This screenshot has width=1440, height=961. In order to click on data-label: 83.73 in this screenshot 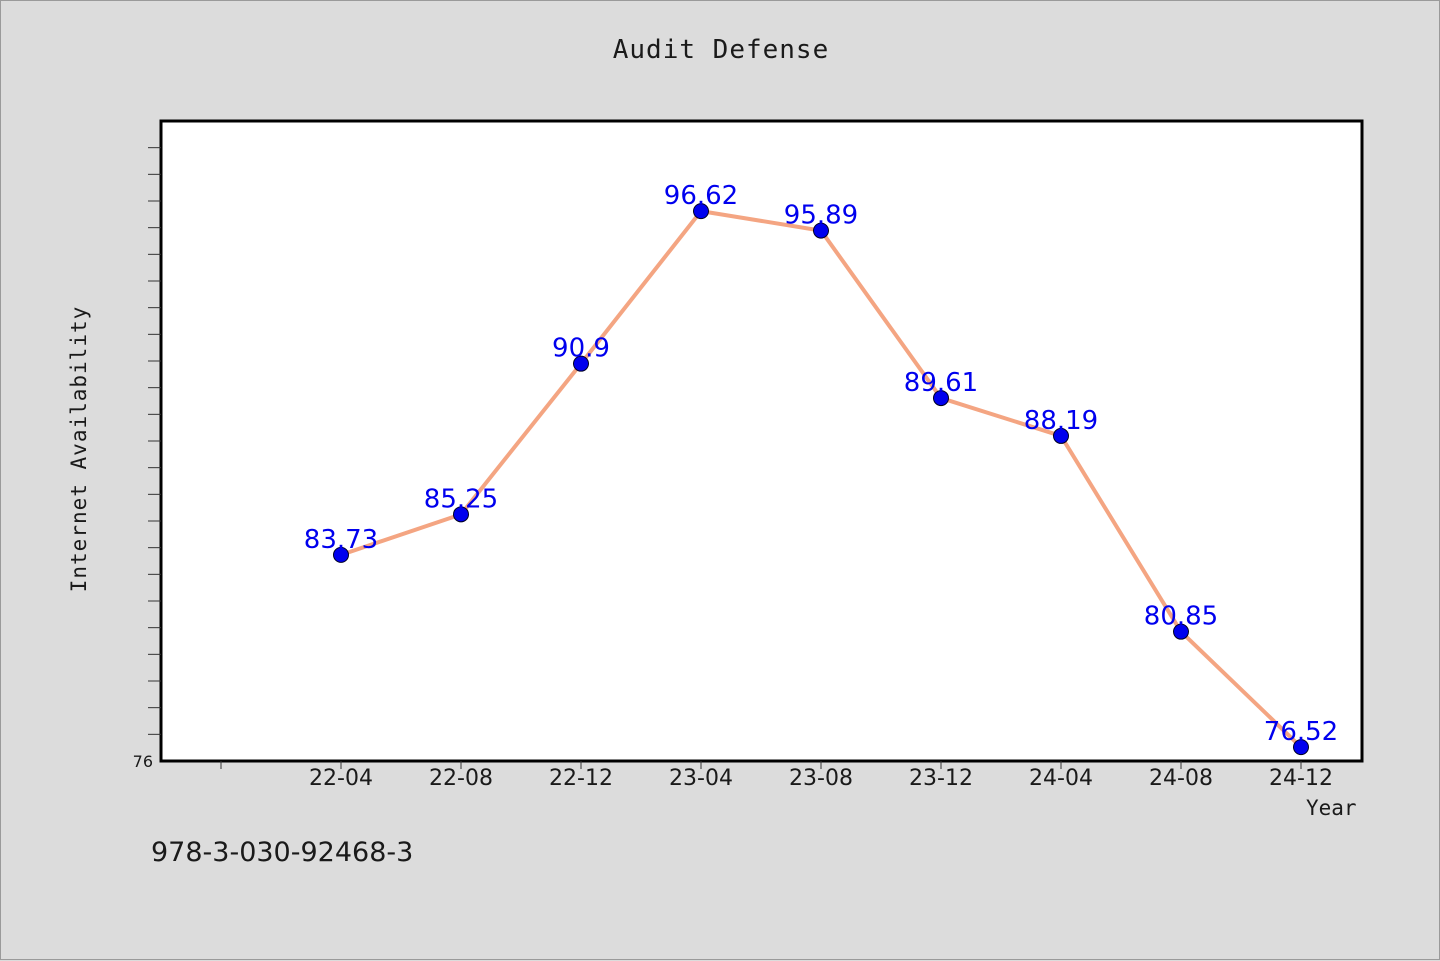, I will do `click(341, 540)`.